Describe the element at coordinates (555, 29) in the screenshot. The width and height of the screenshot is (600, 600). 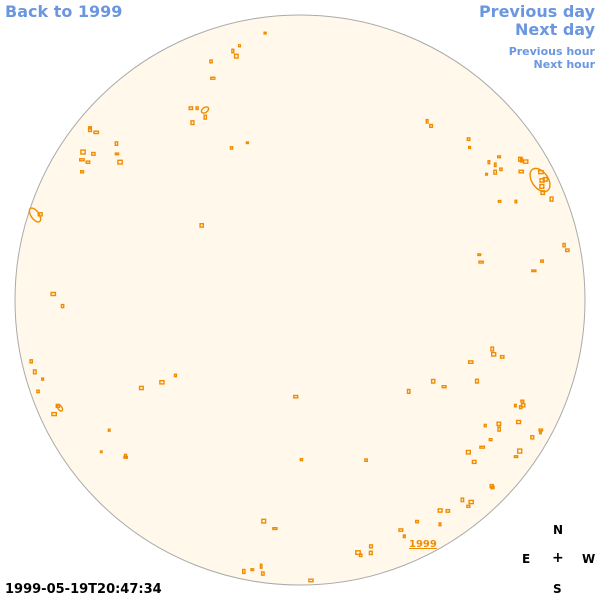
I see `next-day-link: Next day` at that location.